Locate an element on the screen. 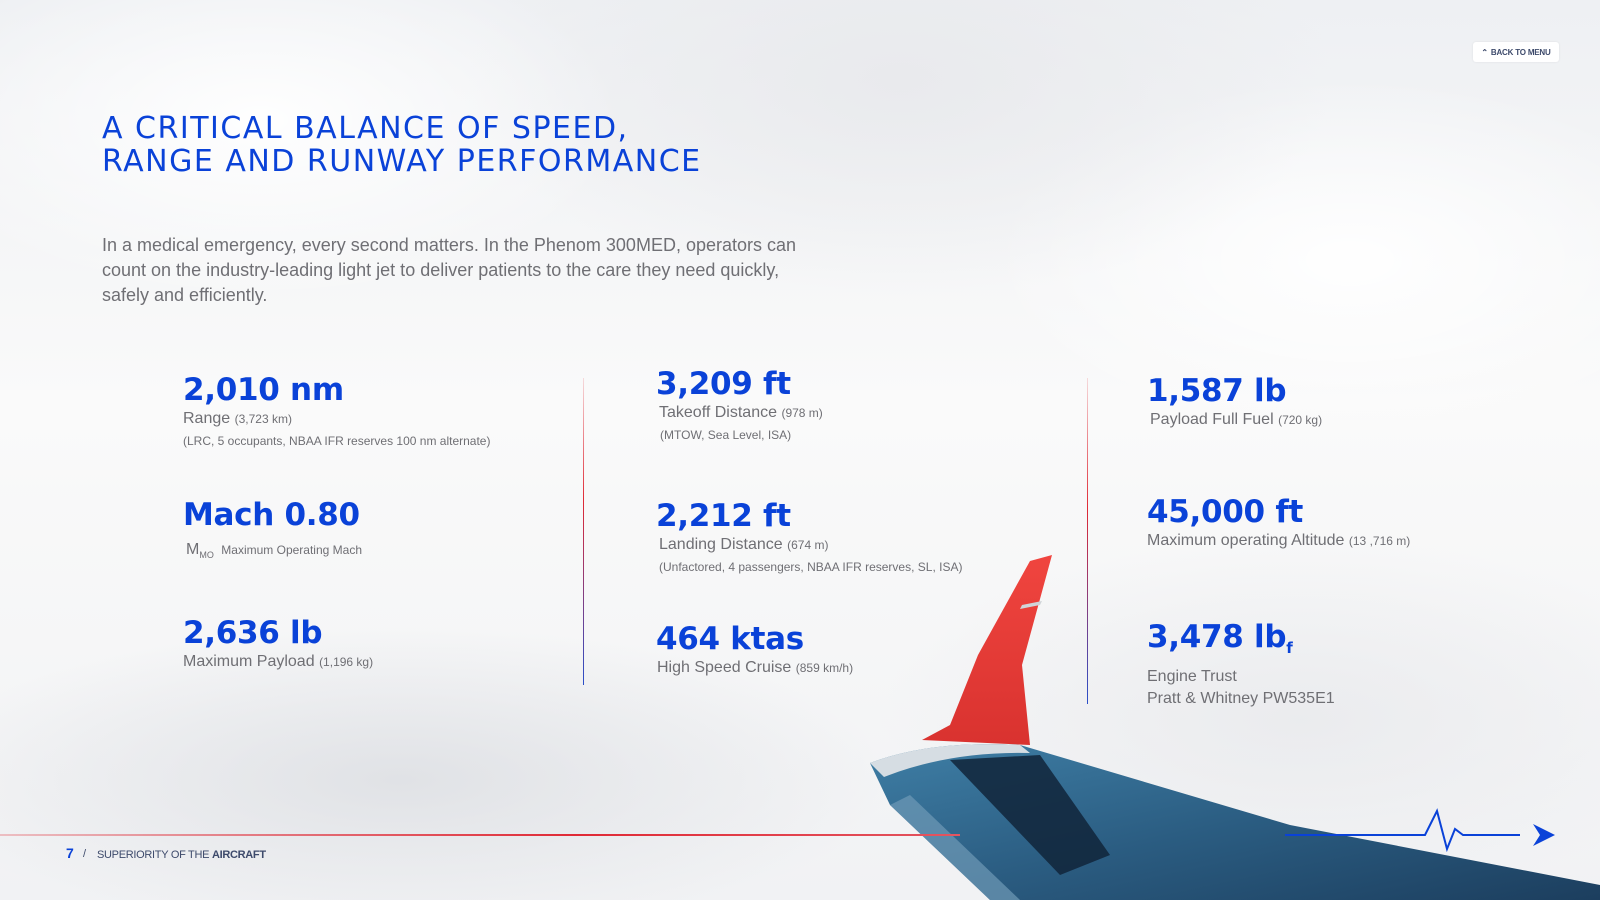 The image size is (1600, 900). stat-value: 464 ktas is located at coordinates (730, 639).